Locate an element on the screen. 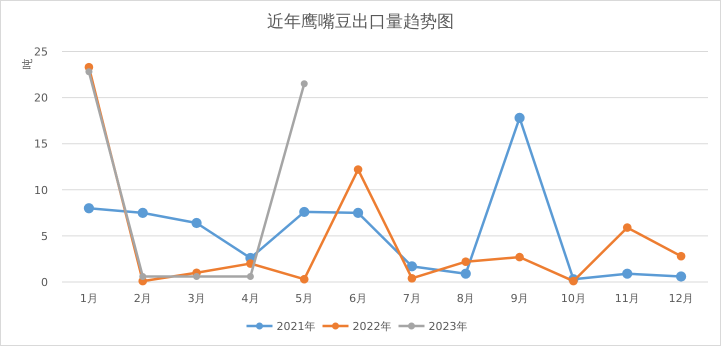 This screenshot has width=721, height=346. y-tick-label: 20 is located at coordinates (41, 98).